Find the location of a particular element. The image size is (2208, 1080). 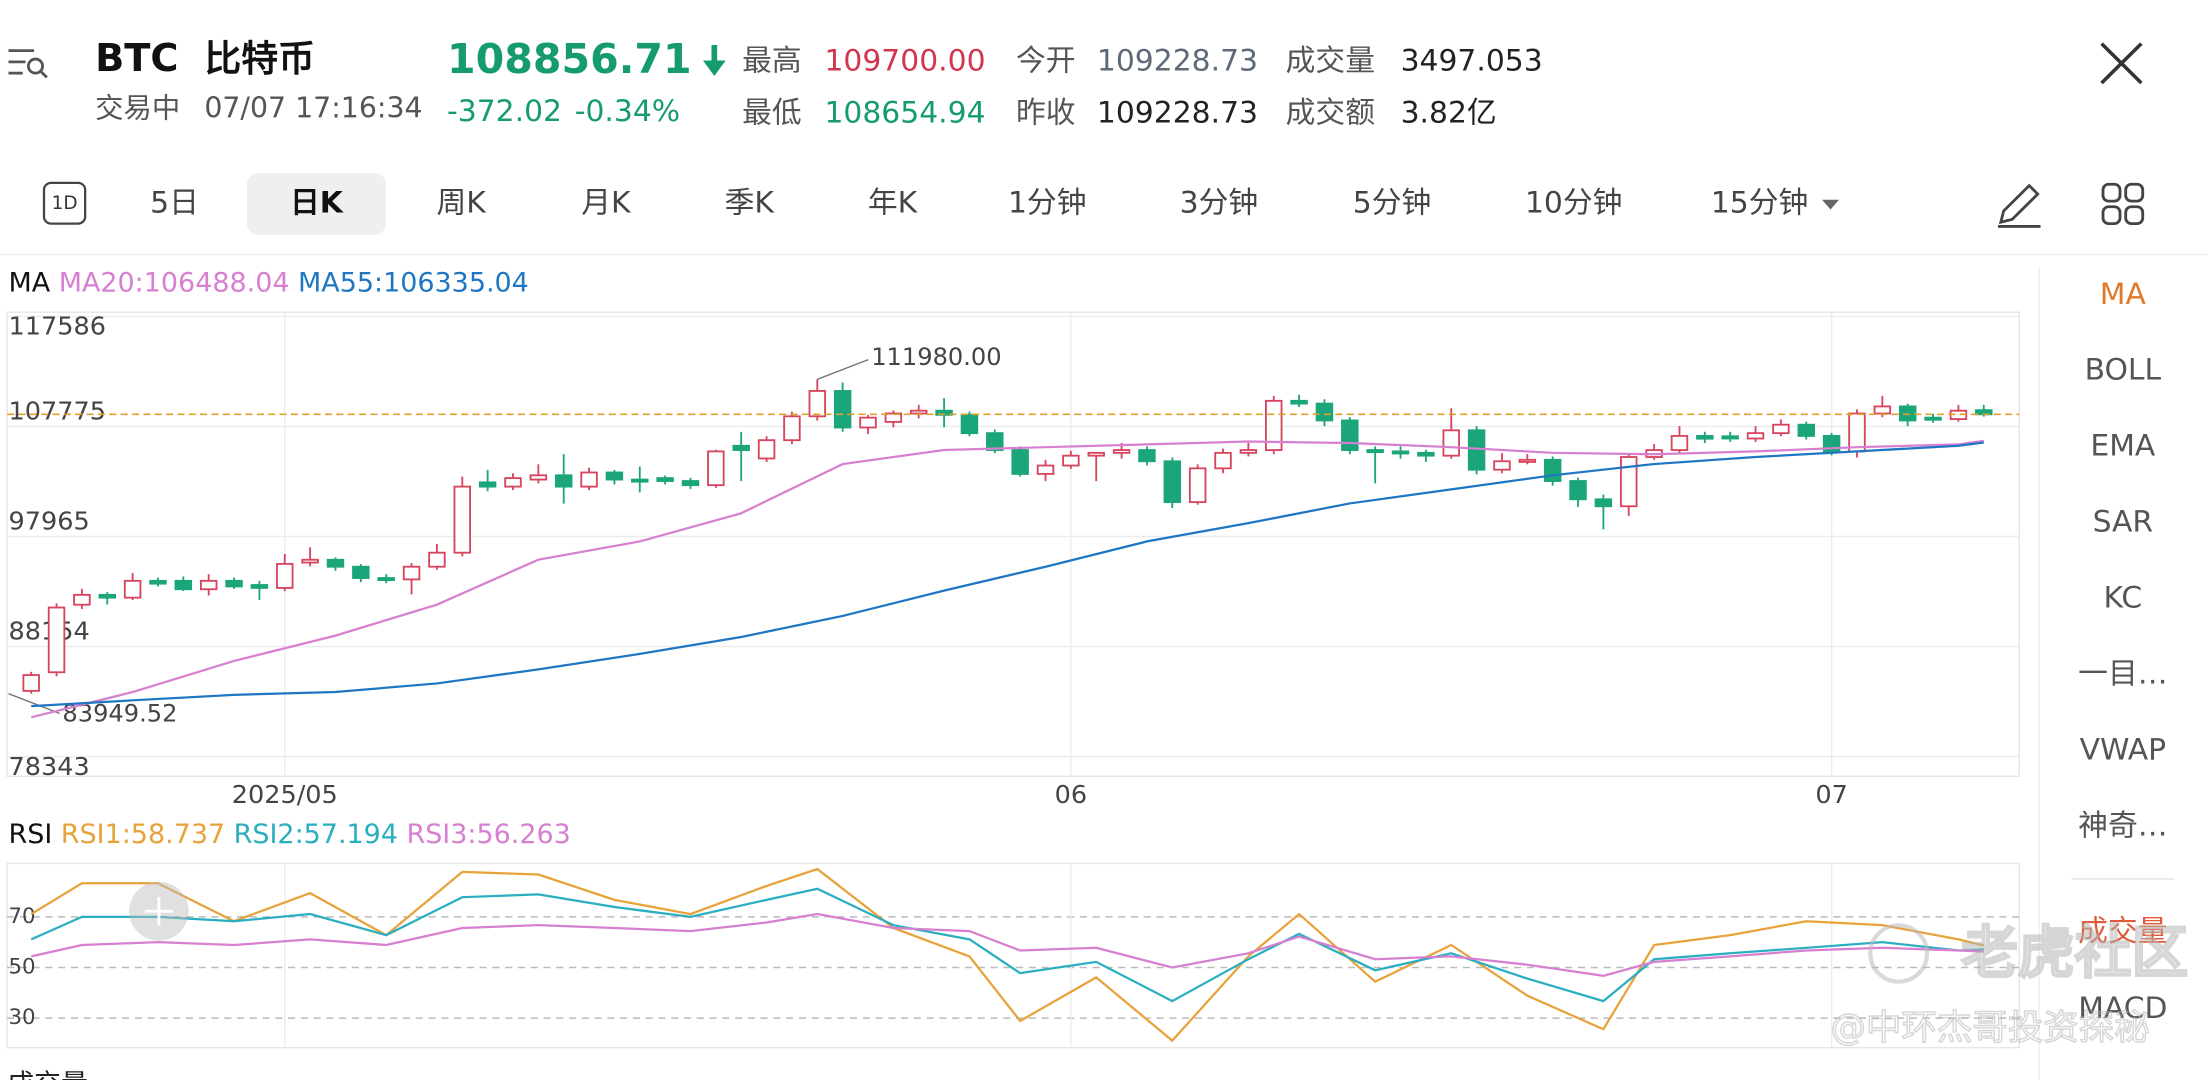

indicator: 成交量 is located at coordinates (2122, 930).